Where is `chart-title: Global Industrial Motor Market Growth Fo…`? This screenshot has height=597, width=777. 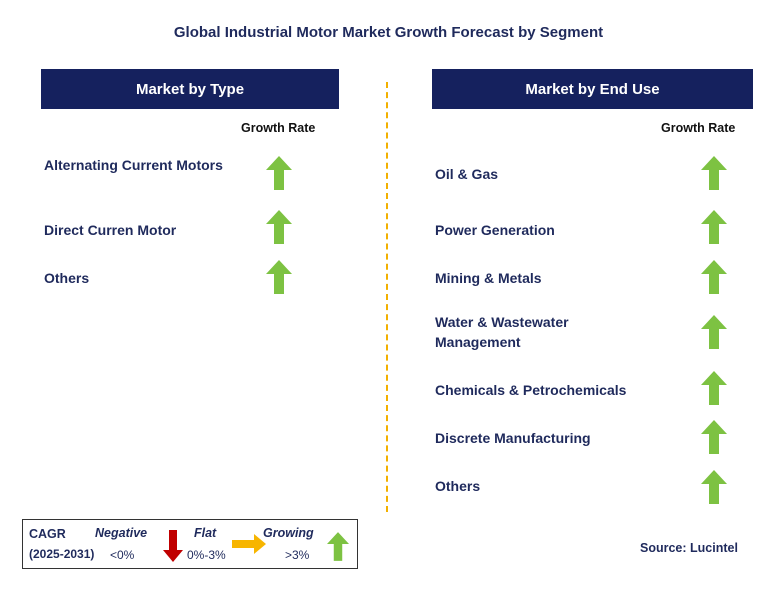
chart-title: Global Industrial Motor Market Growth Fo… is located at coordinates (388, 32).